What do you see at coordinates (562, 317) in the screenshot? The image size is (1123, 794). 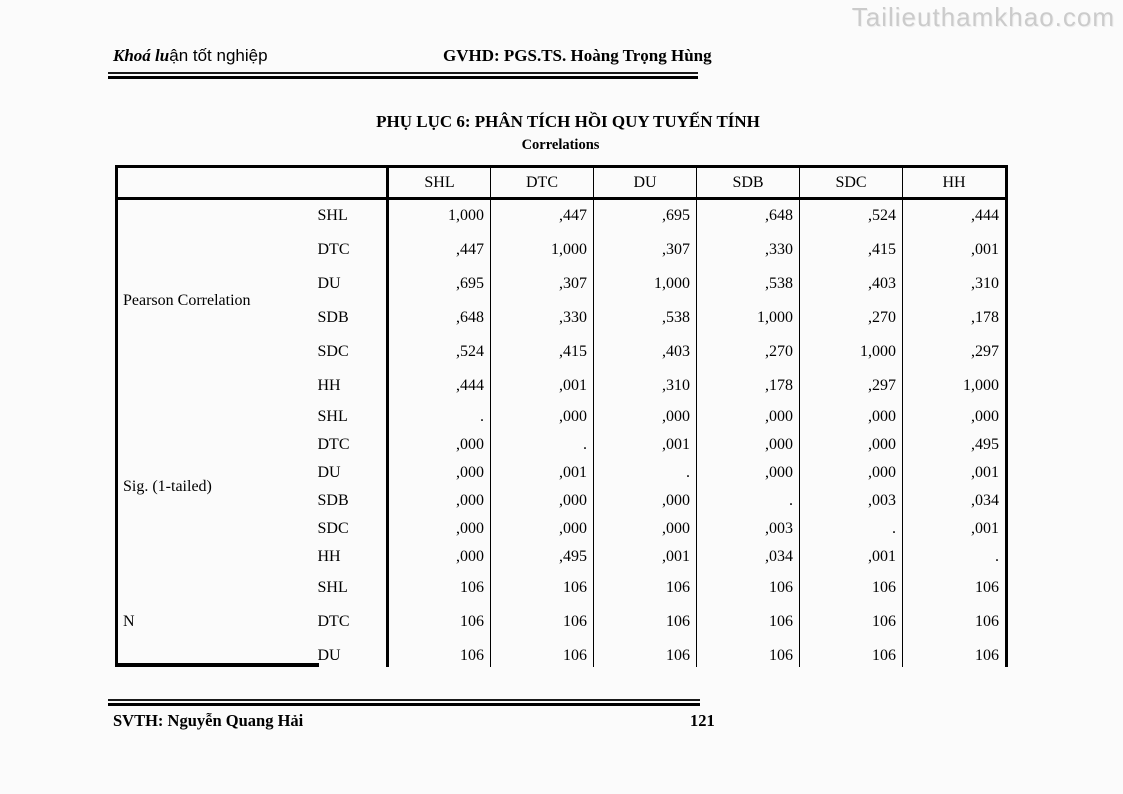 I see `table-row: SDB ,648,330,538 1,000,270,178` at bounding box center [562, 317].